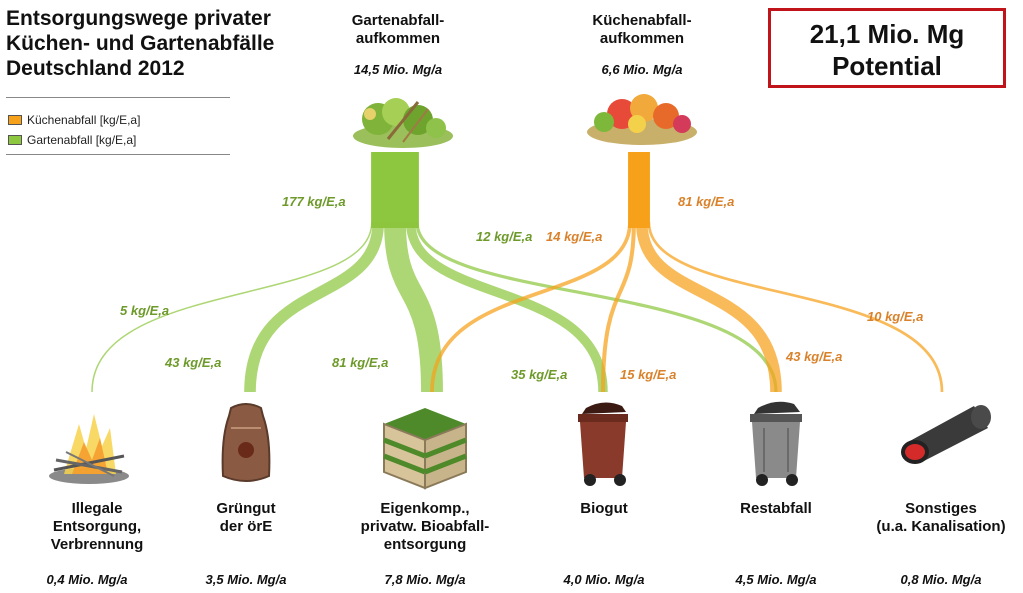  Describe the element at coordinates (395, 190) in the screenshot. I see `flow-trunk-garden` at that location.